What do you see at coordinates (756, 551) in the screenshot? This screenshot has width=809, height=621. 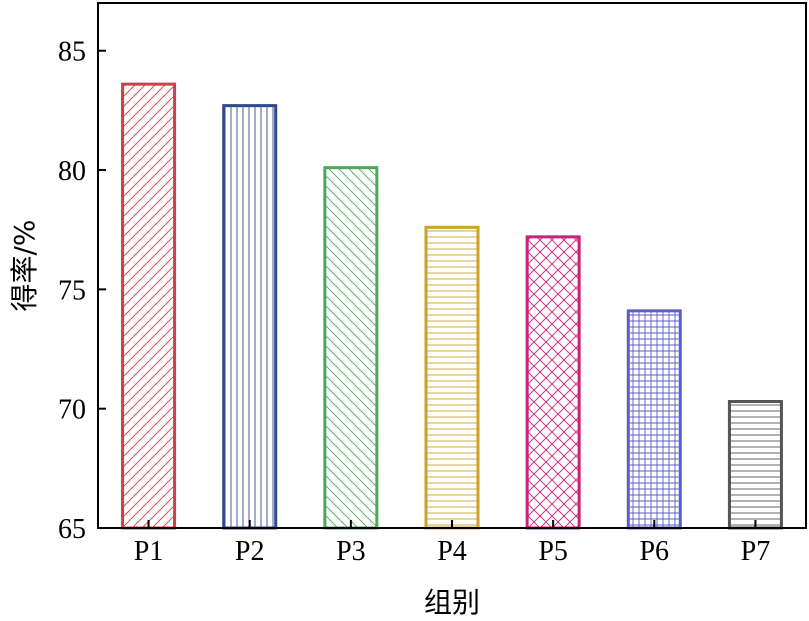 I see `x-tick-label: P7` at bounding box center [756, 551].